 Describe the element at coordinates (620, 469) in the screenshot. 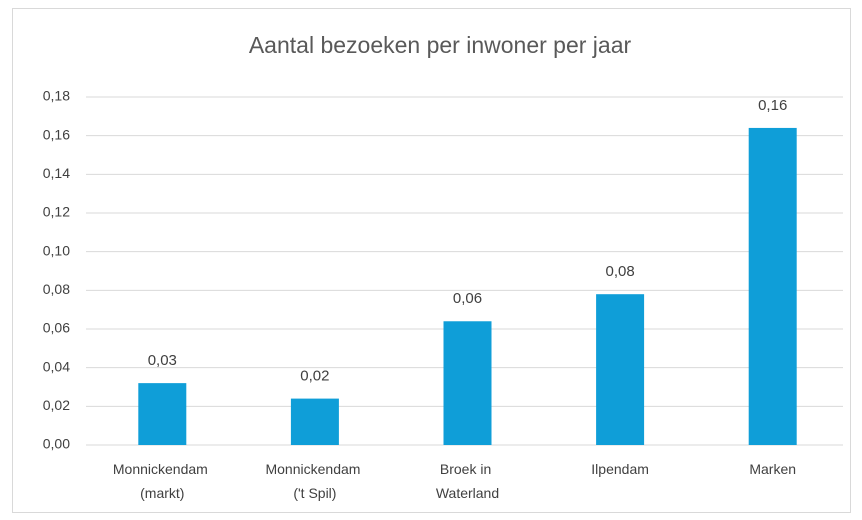

I see `x-tick-label: Ilpendam` at that location.